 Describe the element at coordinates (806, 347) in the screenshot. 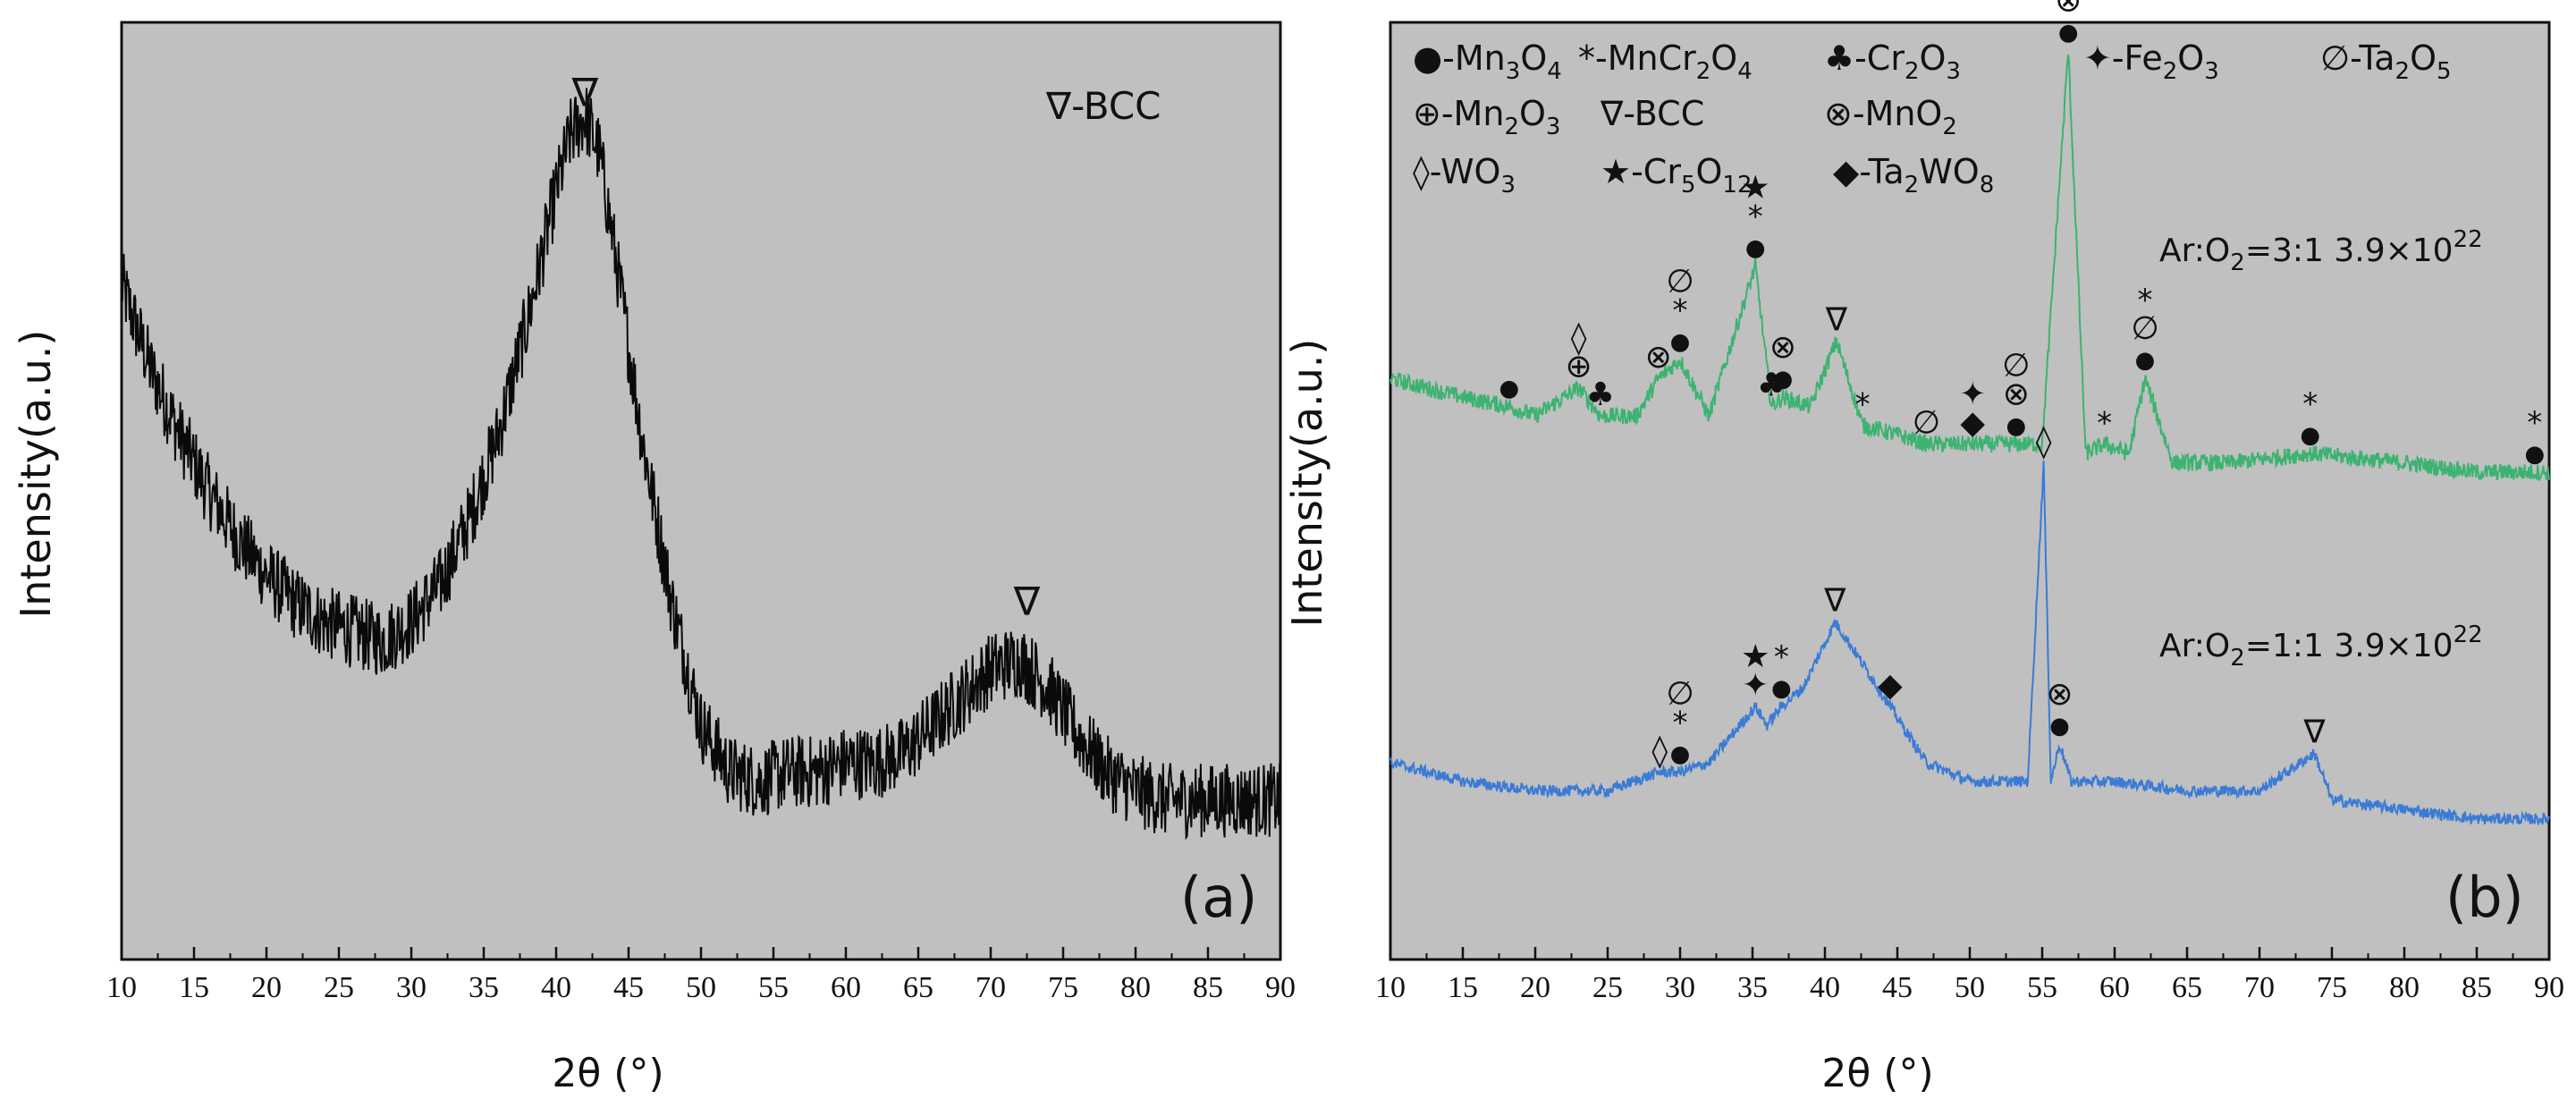

I see `panel-a-peak-marks: ∇∇` at that location.